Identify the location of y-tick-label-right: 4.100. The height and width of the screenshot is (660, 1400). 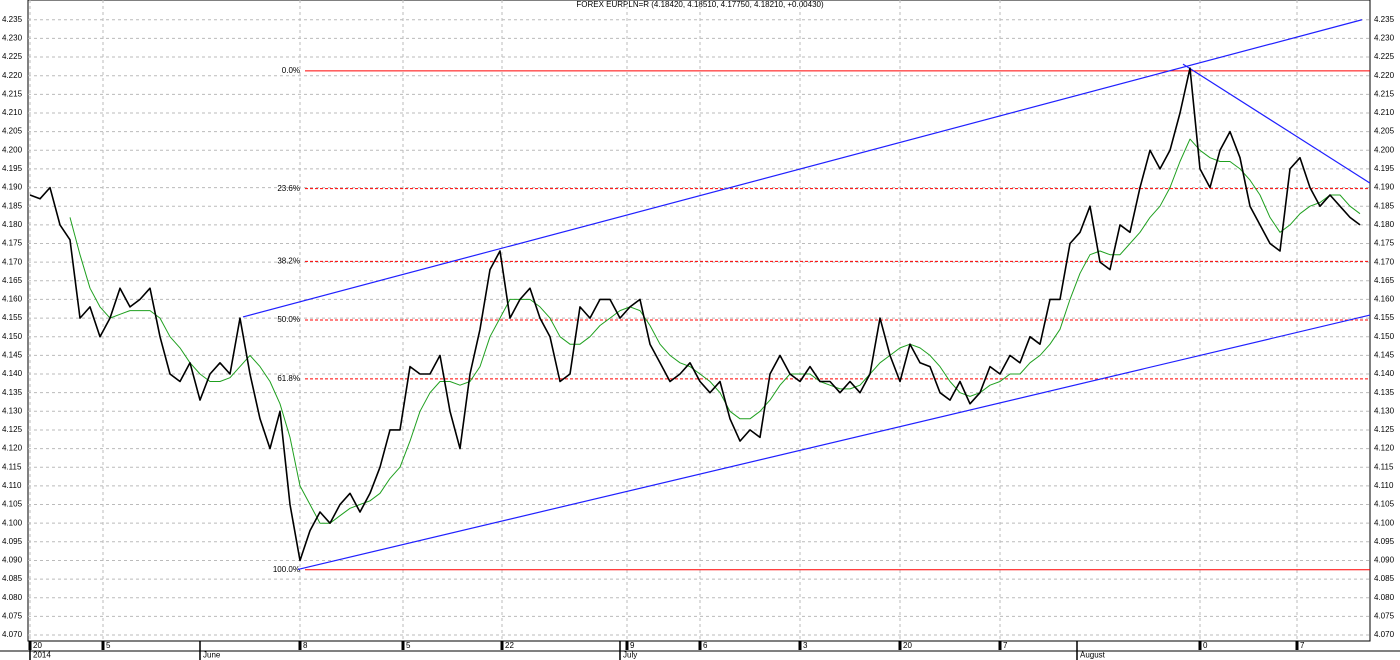
(1384, 522).